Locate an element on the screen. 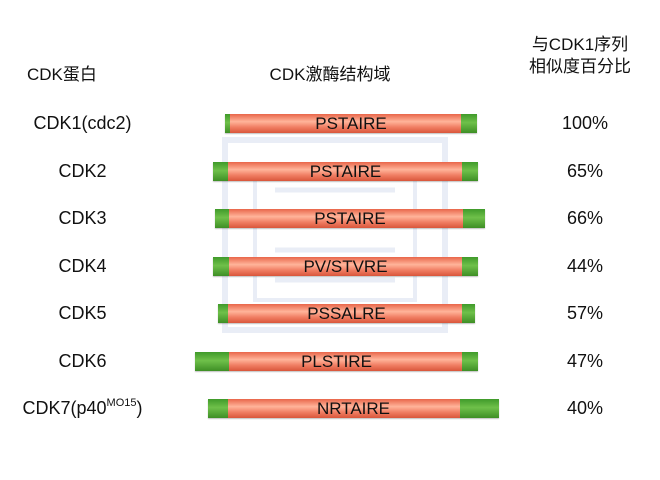 Image resolution: width=660 pixels, height=480 pixels. cdk-name: CDK5 is located at coordinates (82, 313).